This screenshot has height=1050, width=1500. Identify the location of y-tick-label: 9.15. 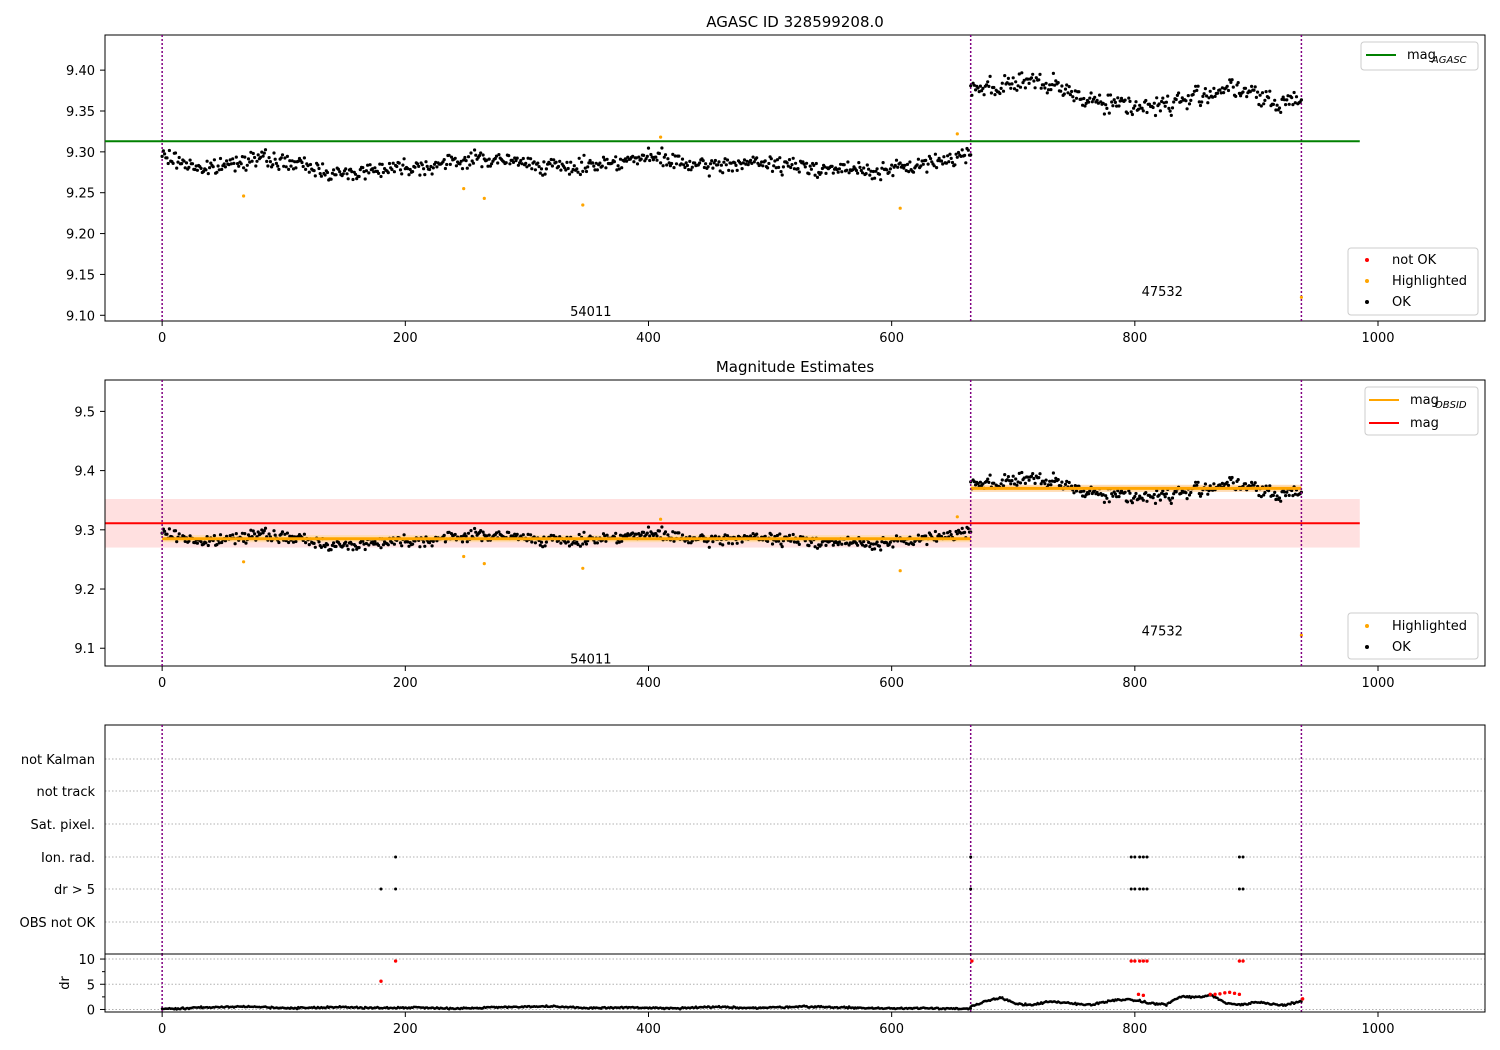
(80, 275).